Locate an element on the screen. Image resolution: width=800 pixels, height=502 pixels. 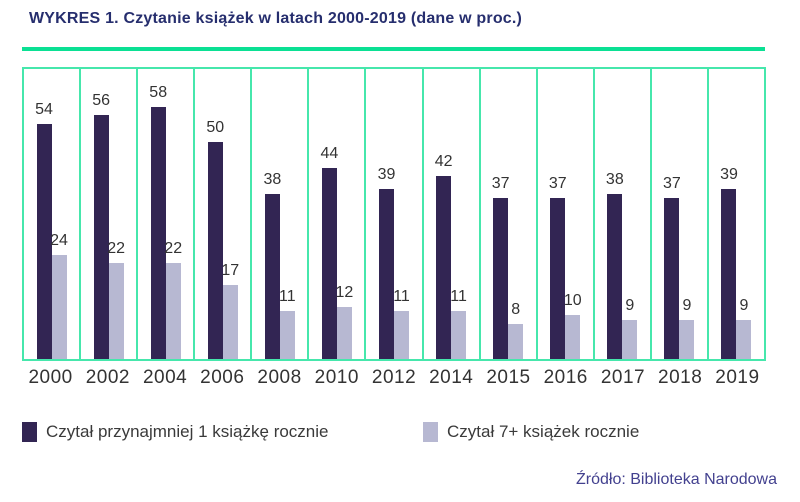
x-axis-label: 2019 is located at coordinates (737, 377).